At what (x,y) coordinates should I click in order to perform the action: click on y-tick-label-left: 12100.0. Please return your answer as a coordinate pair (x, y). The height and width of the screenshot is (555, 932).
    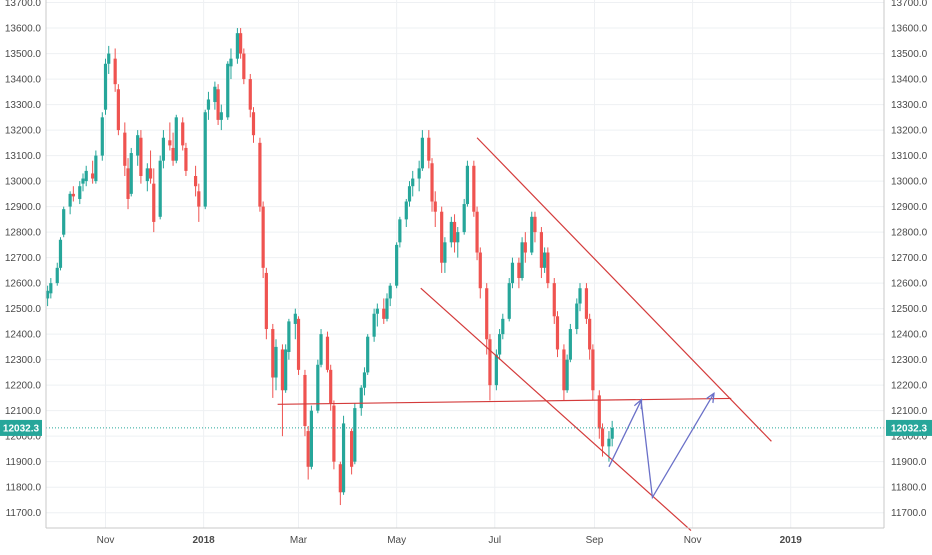
    Looking at the image, I should click on (23, 411).